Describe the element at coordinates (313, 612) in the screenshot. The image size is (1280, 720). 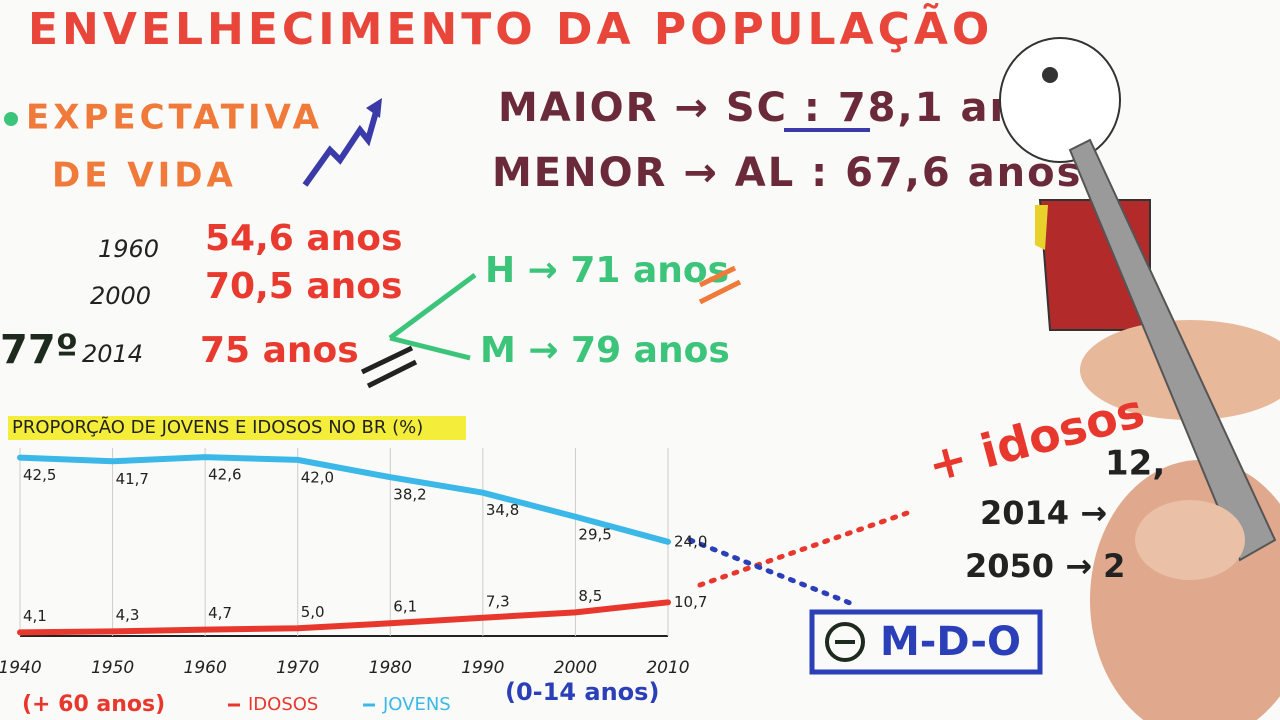
I see `value-label: 5,0` at that location.